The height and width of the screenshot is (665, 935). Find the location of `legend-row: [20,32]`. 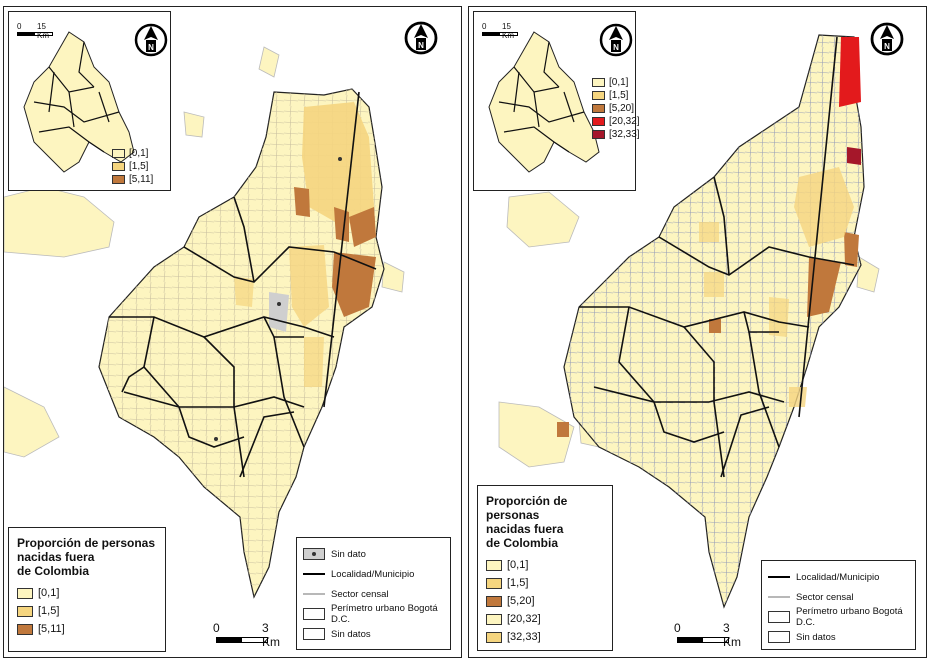

legend-row: [20,32] is located at coordinates (545, 619).